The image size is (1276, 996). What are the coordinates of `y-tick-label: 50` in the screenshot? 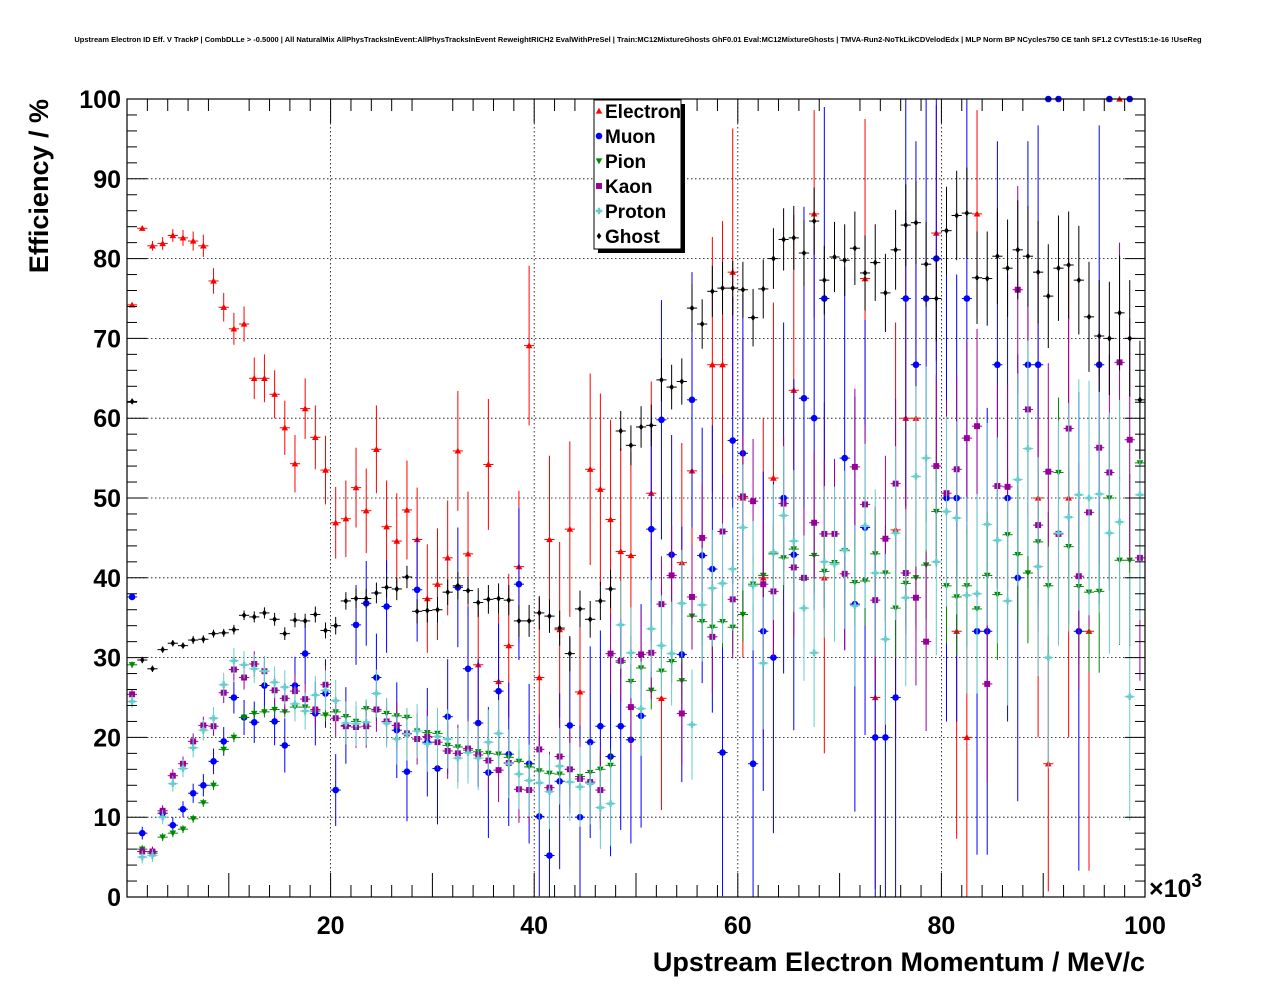 It's located at (107, 499).